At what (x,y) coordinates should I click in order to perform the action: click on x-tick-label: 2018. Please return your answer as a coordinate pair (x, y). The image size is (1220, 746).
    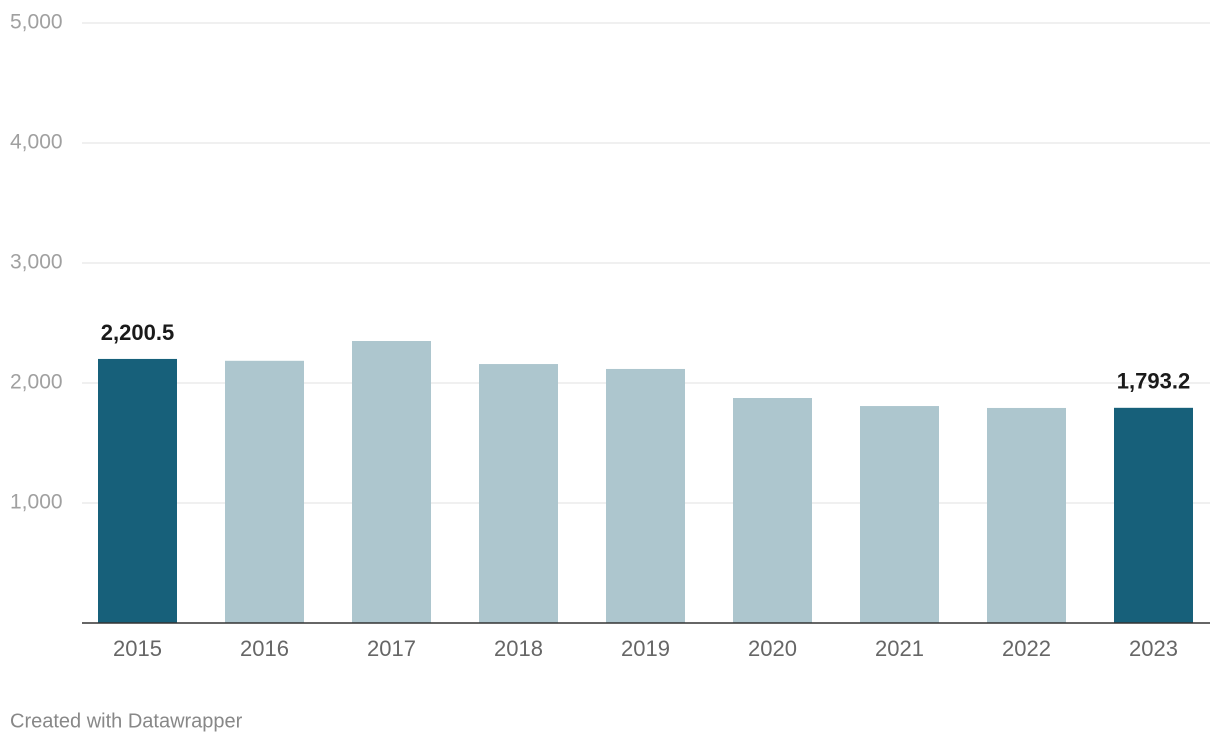
    Looking at the image, I should click on (518, 648).